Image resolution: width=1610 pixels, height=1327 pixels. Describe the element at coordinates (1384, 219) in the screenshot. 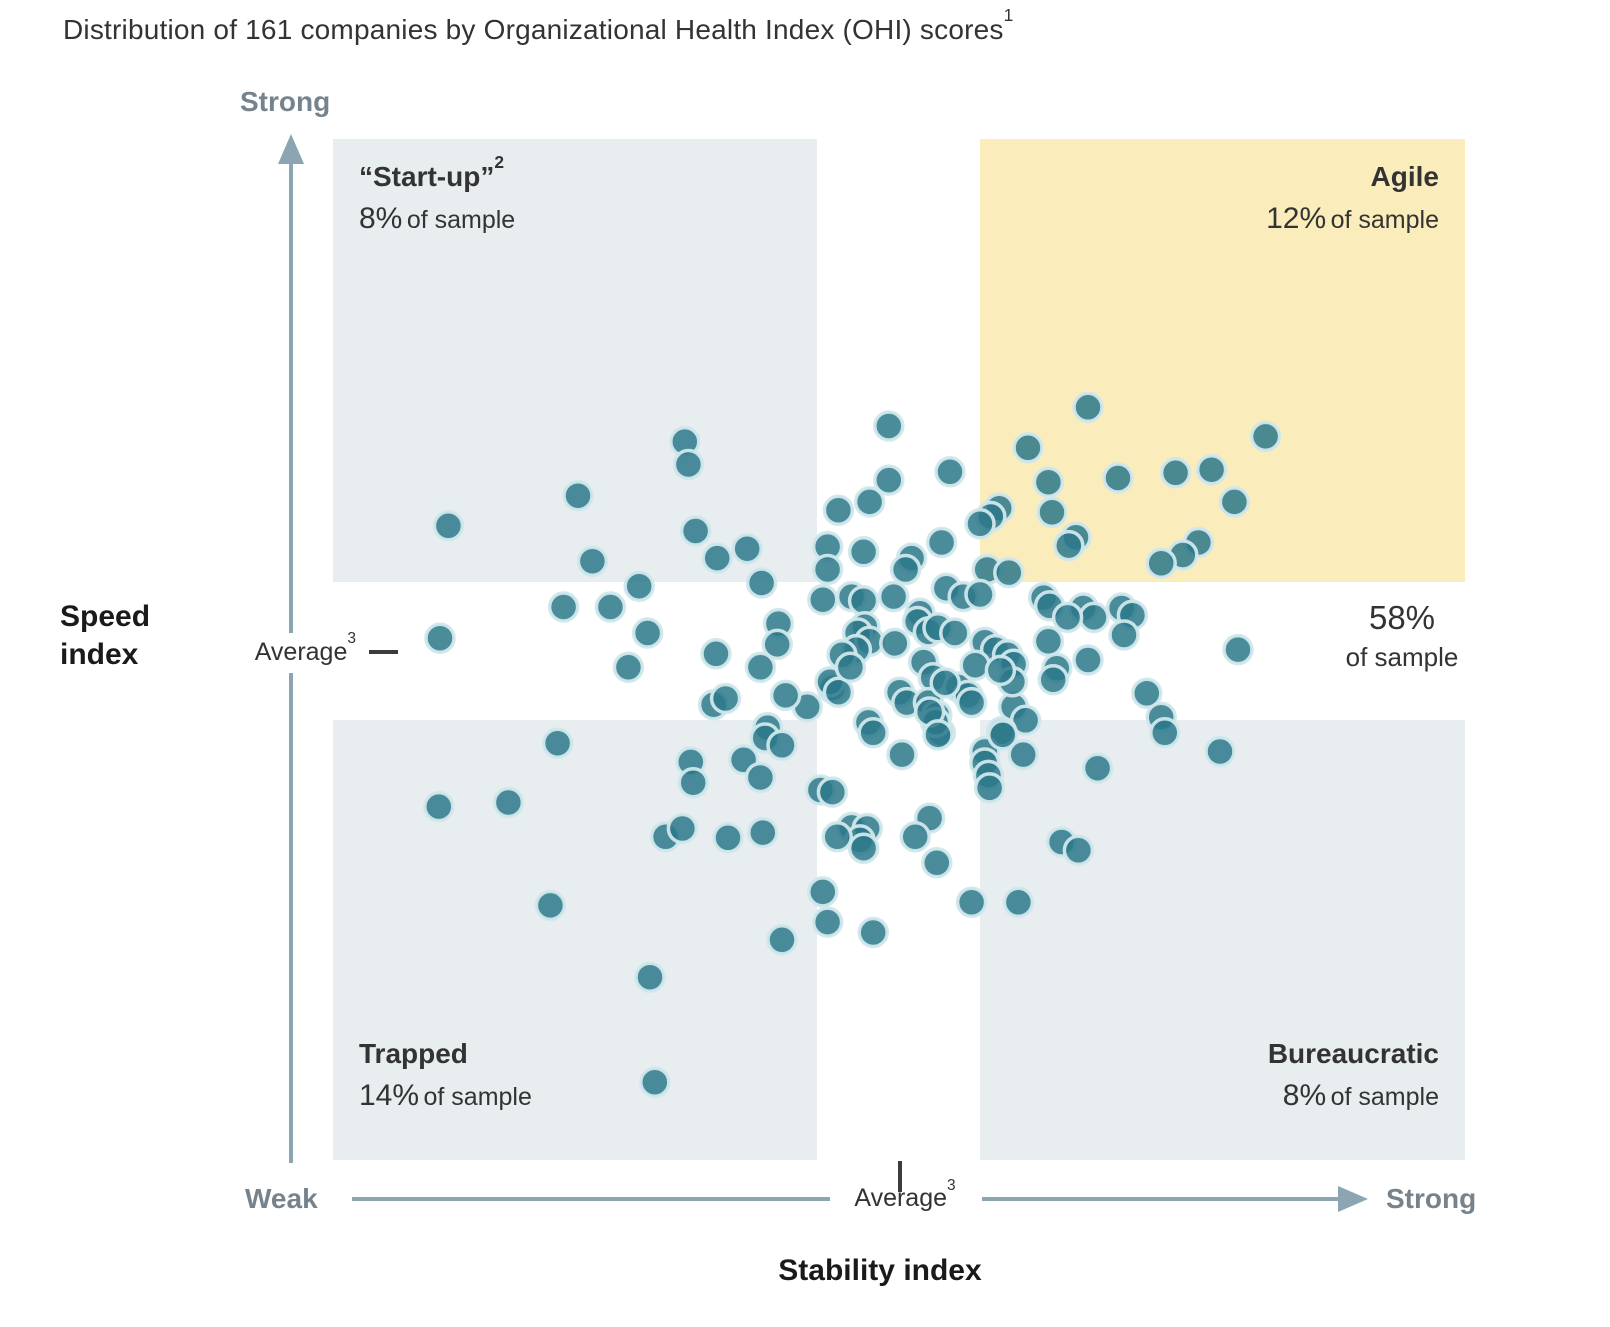

I see `quadrant-agile-suffix: of sample` at that location.